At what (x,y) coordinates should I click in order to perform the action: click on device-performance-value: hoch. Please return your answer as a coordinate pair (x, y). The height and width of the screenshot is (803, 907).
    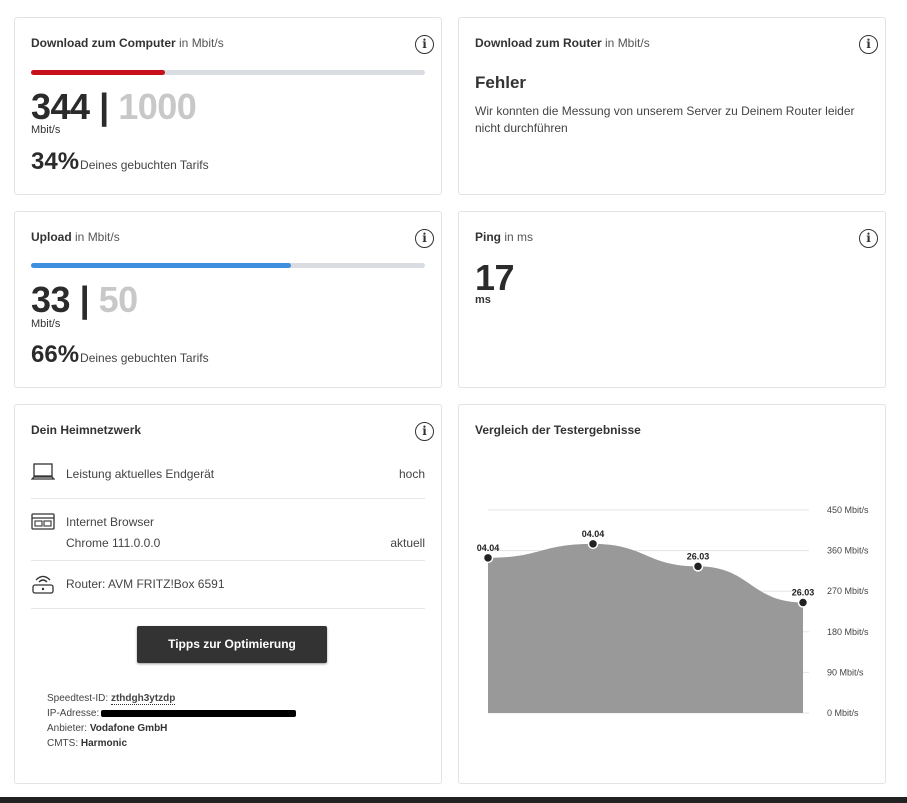
    Looking at the image, I should click on (411, 474).